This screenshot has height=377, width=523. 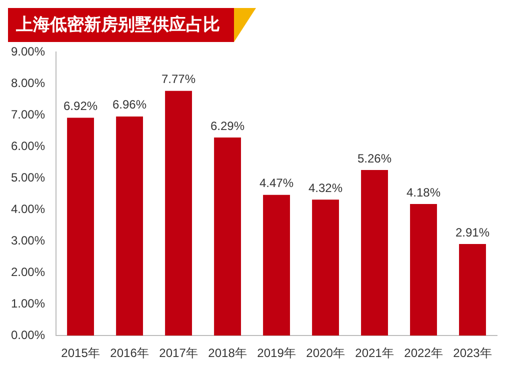 What do you see at coordinates (276, 183) in the screenshot?
I see `data-label: 4.47%` at bounding box center [276, 183].